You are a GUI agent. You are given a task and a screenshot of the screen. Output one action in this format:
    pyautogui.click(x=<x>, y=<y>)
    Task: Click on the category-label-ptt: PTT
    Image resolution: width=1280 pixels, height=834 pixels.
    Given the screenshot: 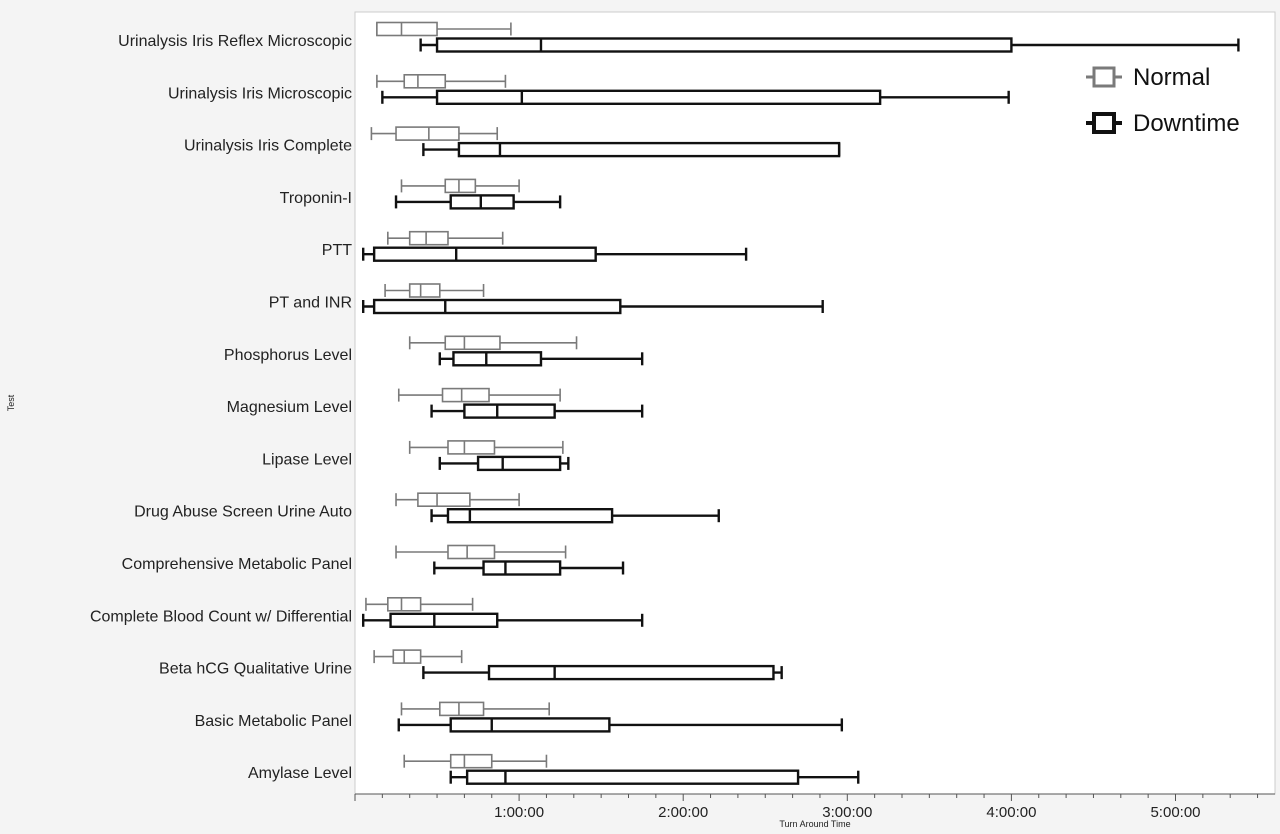 What is the action you would take?
    pyautogui.click(x=337, y=250)
    